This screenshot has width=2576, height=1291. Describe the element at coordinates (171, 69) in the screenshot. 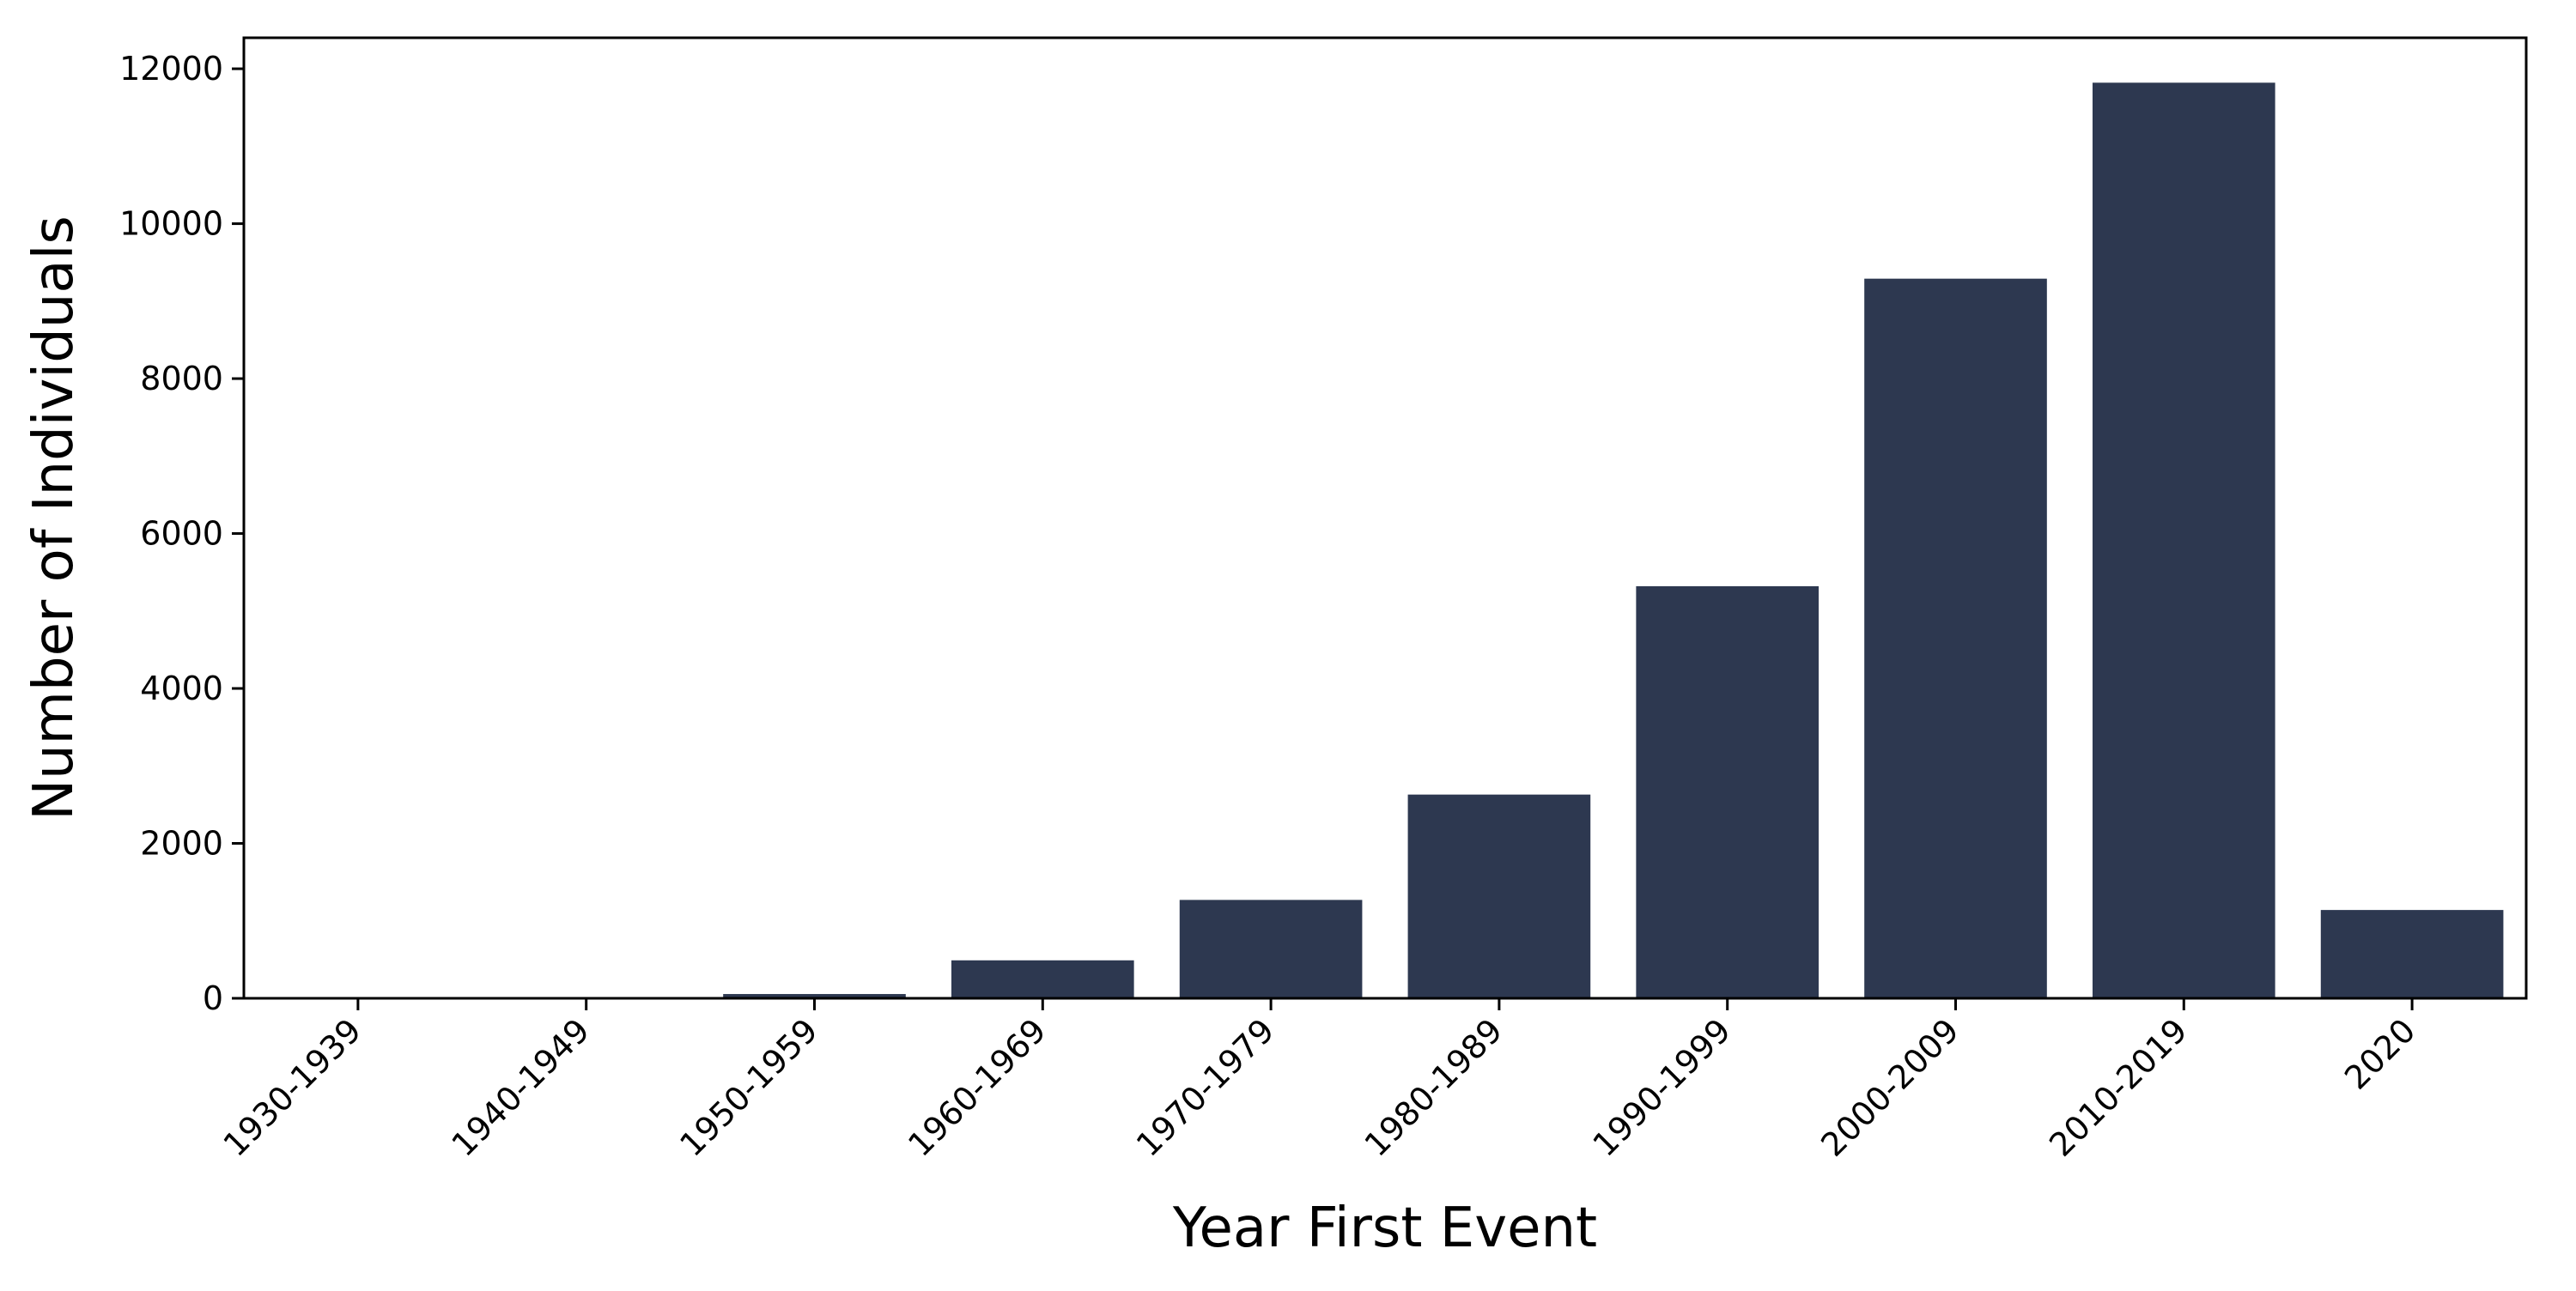

I see `y-tick-label: 12000` at that location.